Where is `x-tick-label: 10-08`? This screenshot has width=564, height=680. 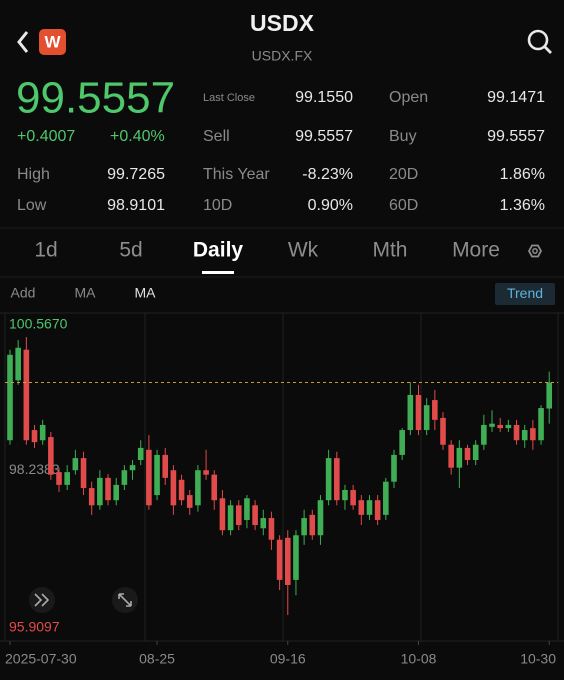 x-tick-label: 10-08 is located at coordinates (419, 659).